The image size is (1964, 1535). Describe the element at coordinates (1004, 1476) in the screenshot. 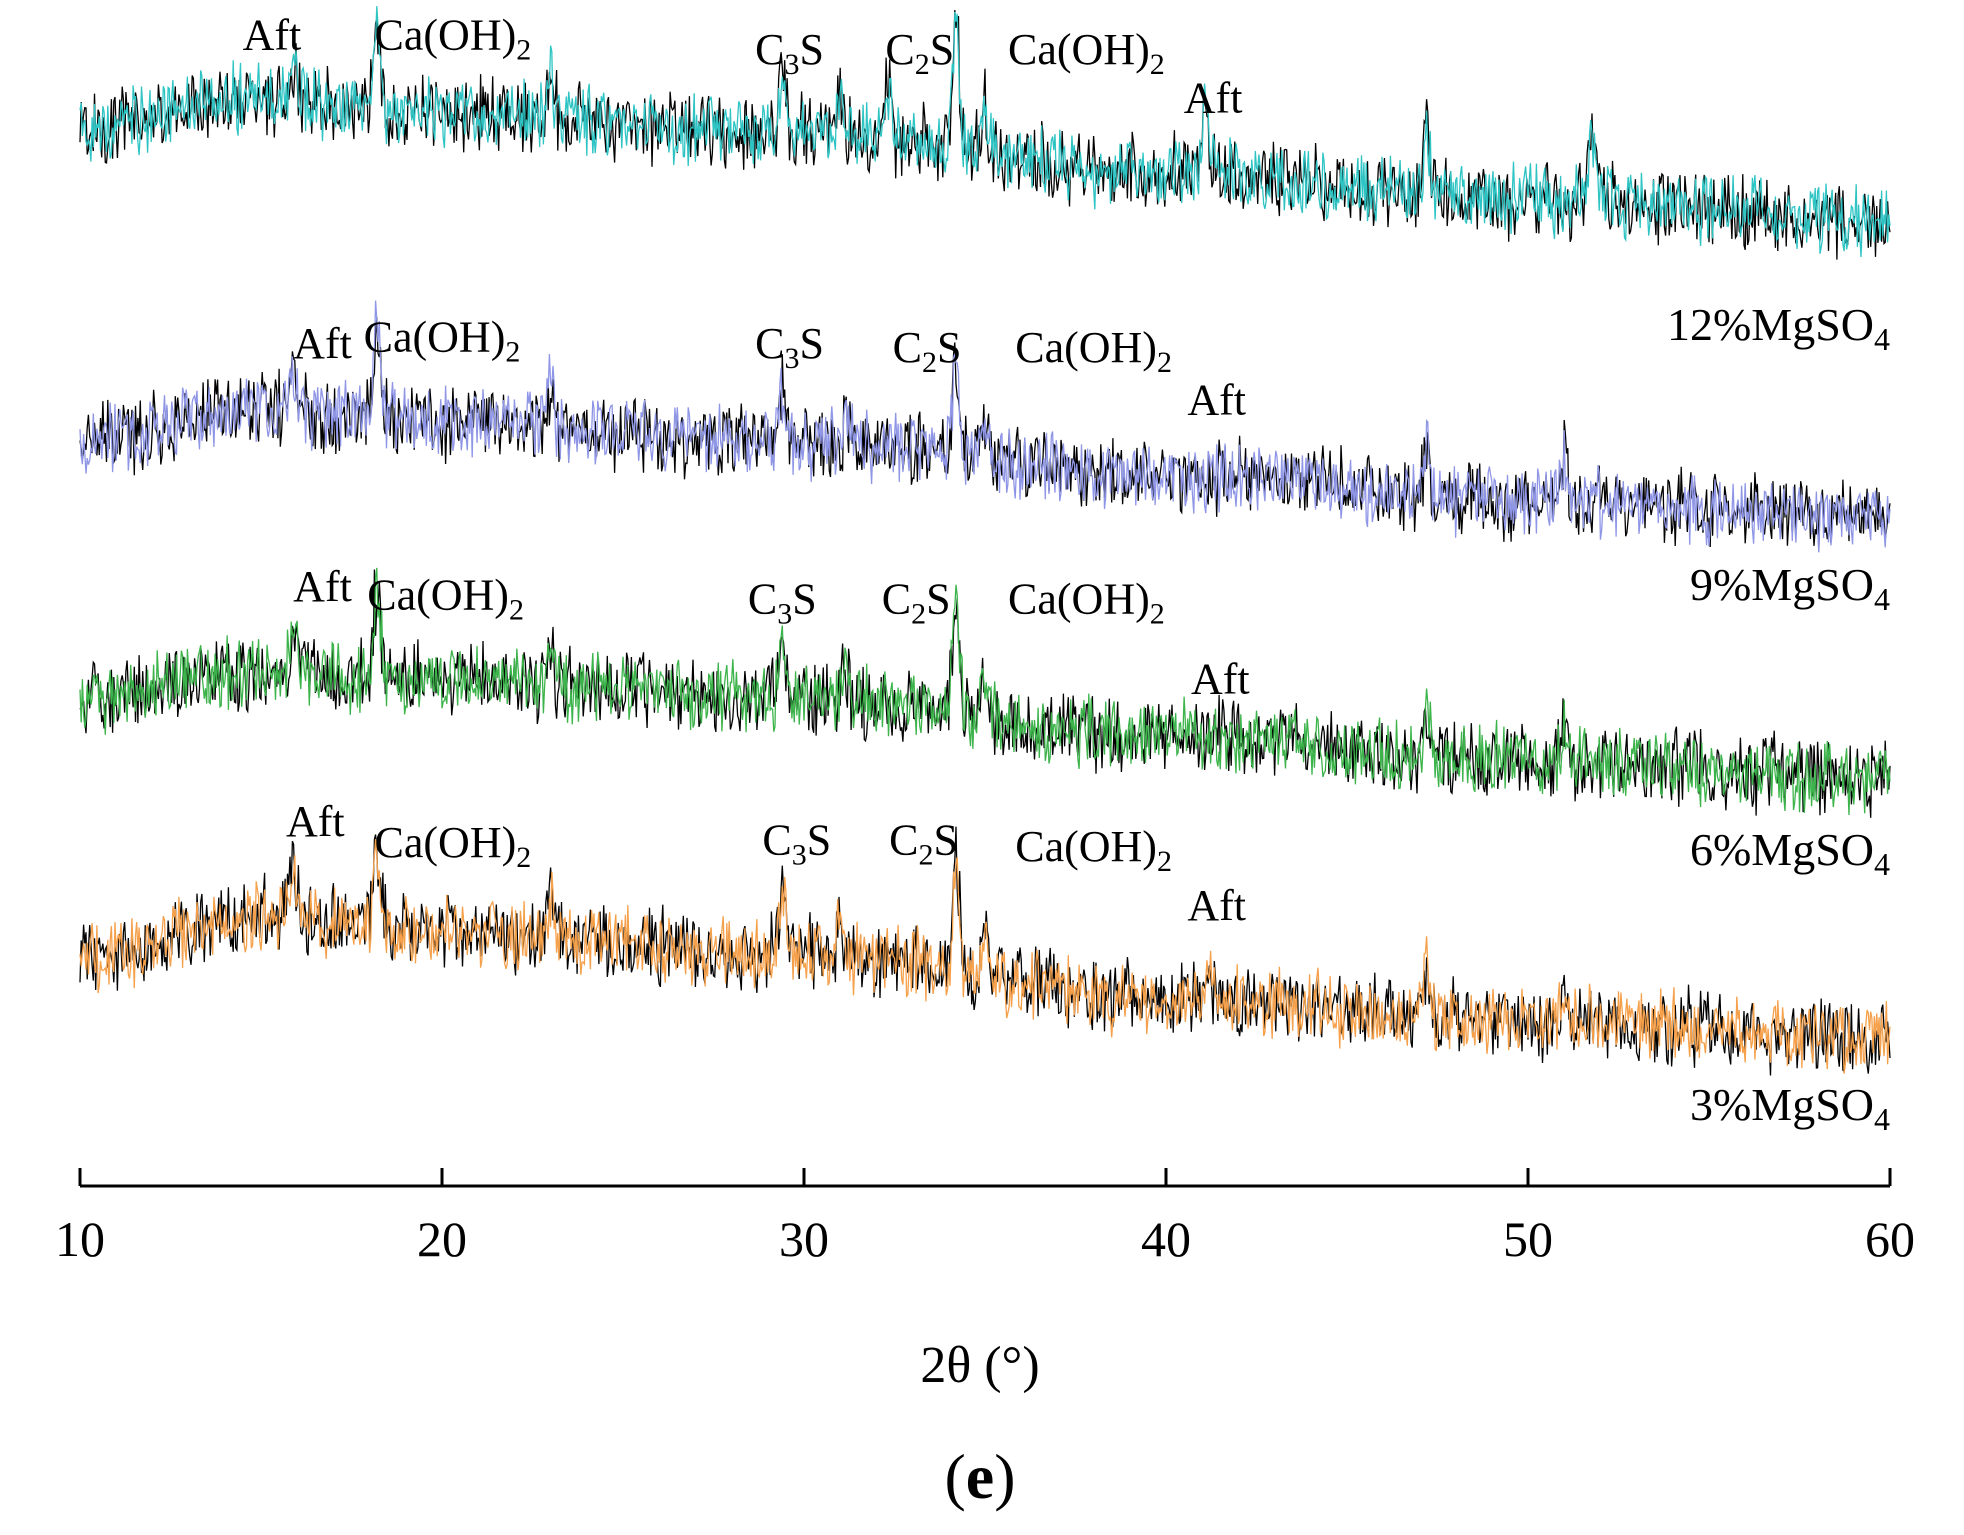

I see `panel-label-close: )` at that location.